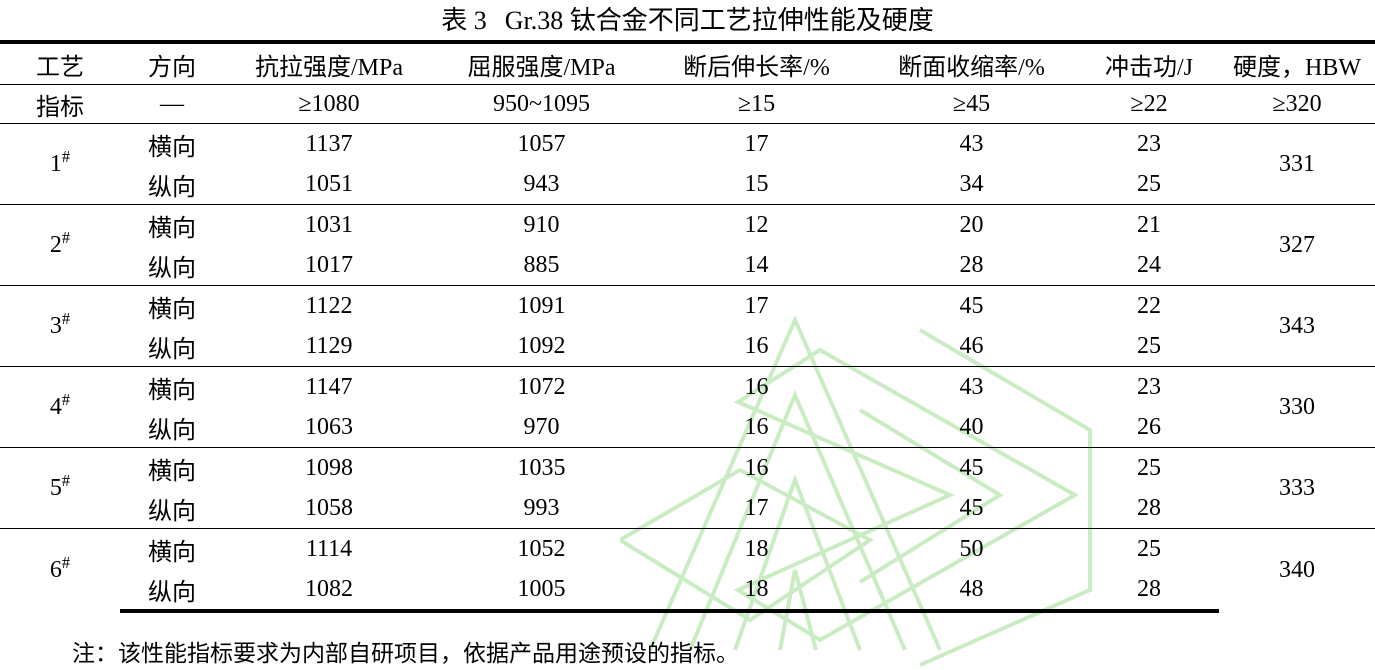  Describe the element at coordinates (1149, 224) in the screenshot. I see `cell-impact-energy: 21` at that location.